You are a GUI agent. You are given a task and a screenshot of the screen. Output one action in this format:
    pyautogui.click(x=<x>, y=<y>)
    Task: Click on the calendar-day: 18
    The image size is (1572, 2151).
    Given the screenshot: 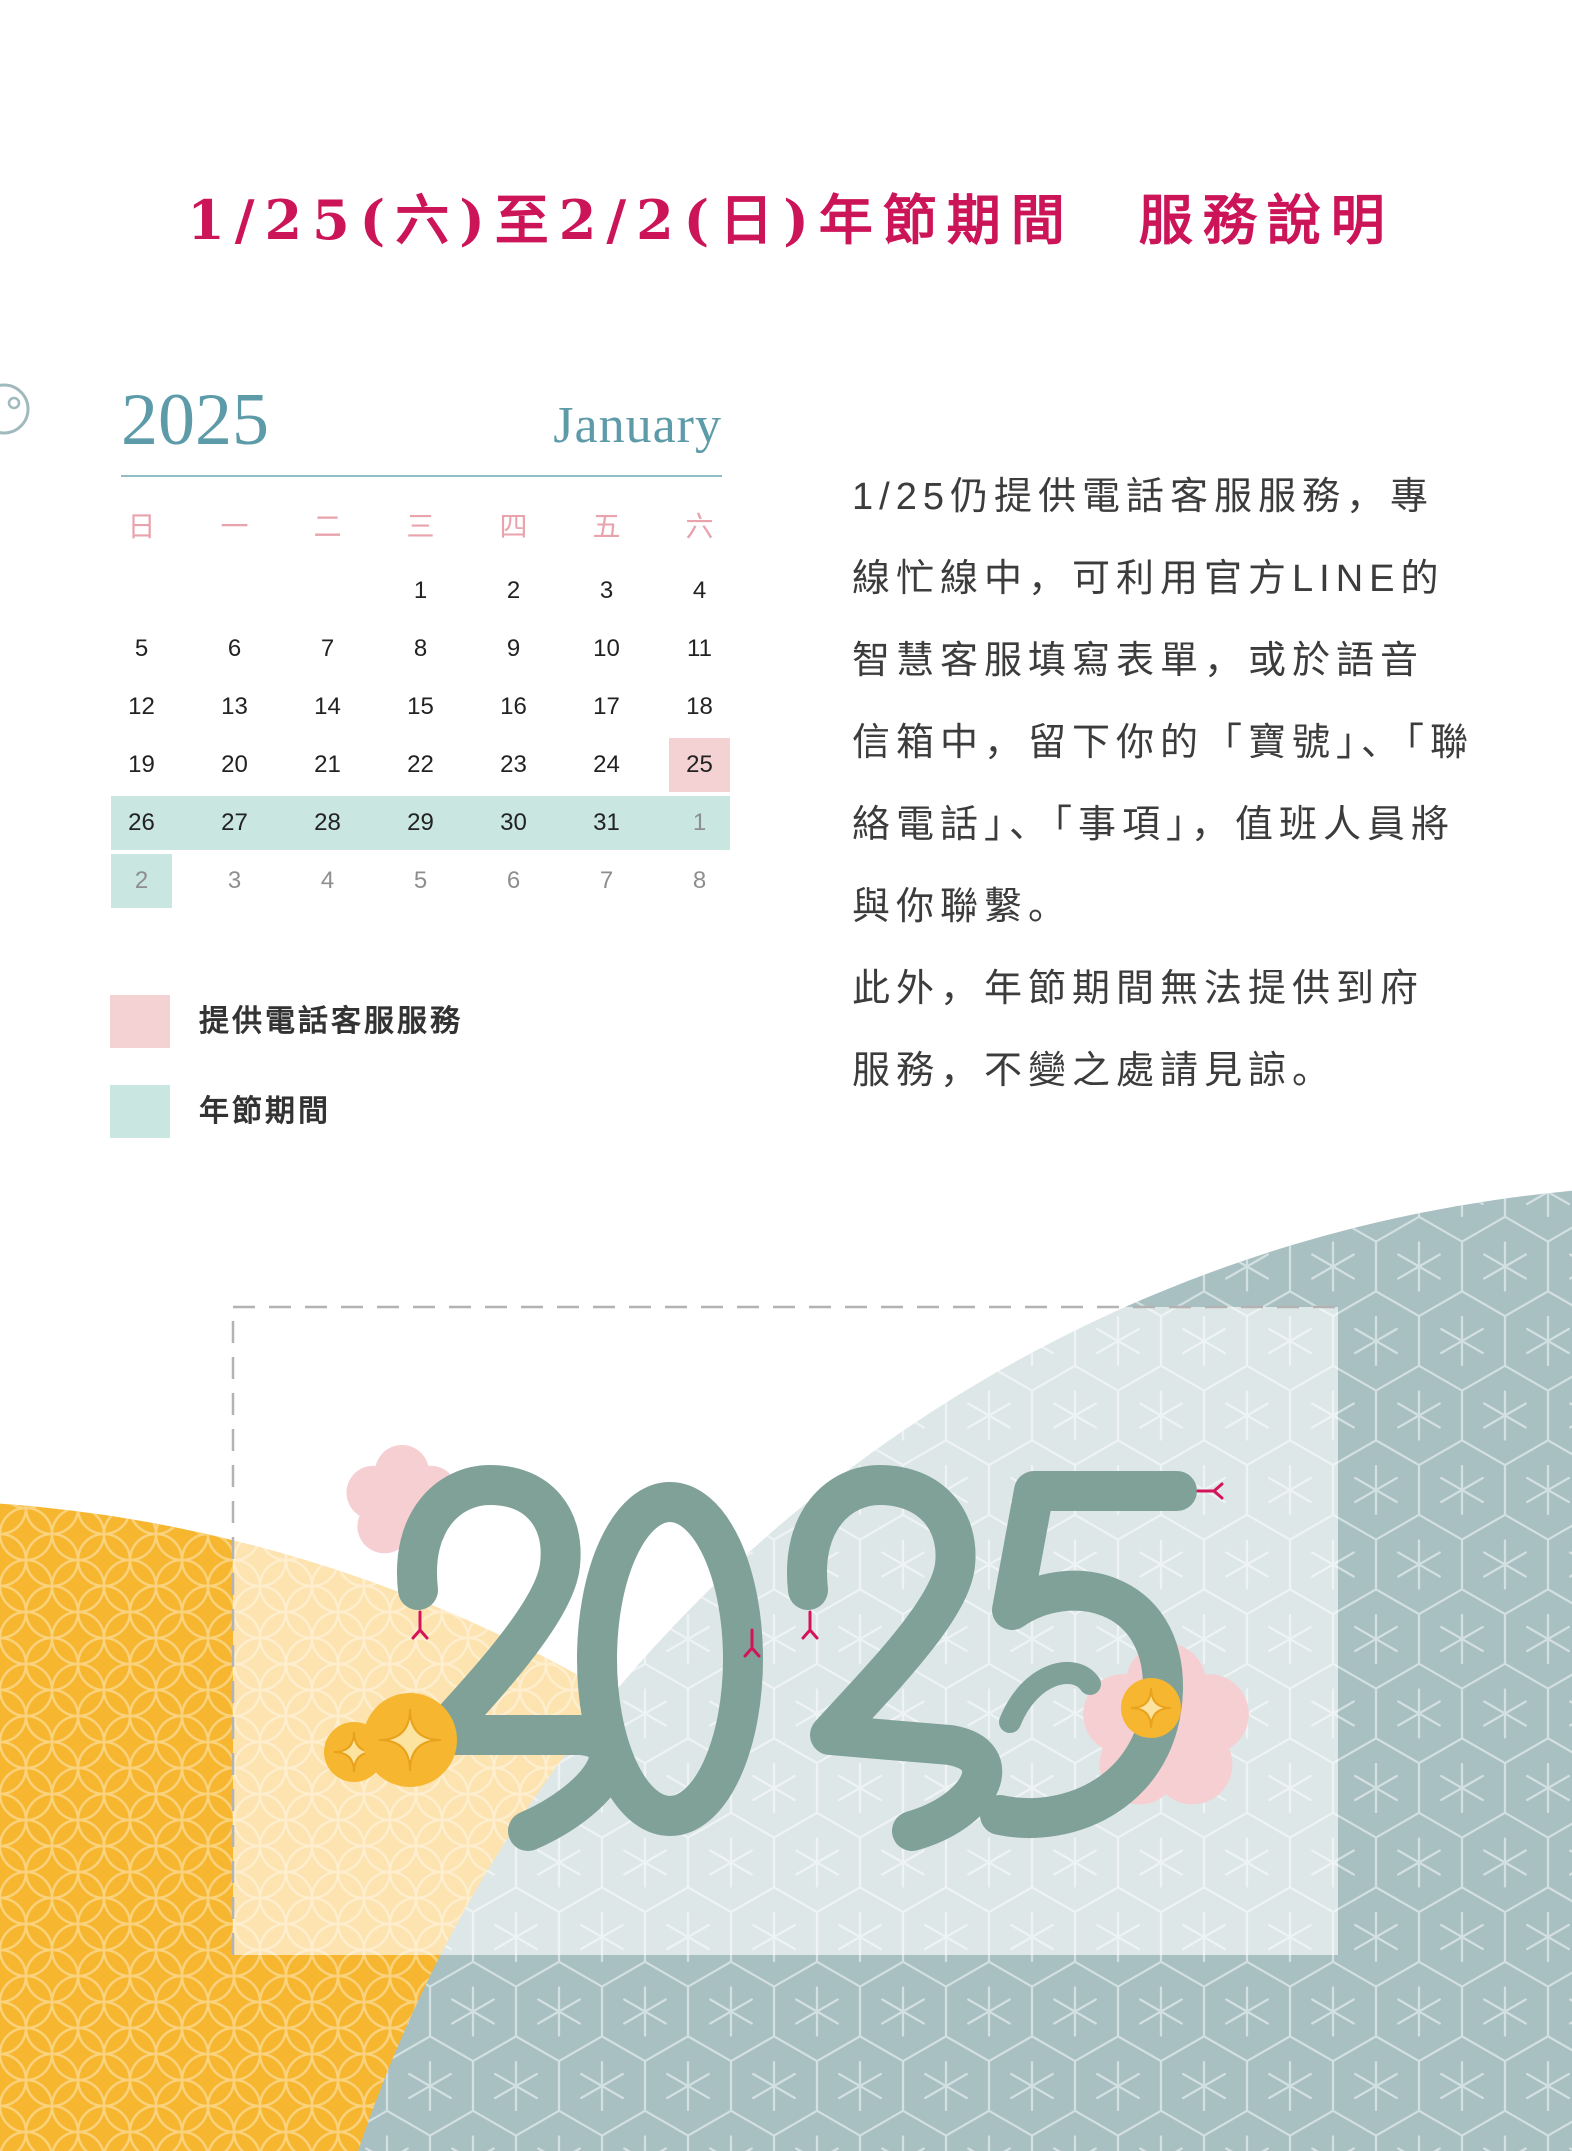 What is the action you would take?
    pyautogui.click(x=699, y=707)
    